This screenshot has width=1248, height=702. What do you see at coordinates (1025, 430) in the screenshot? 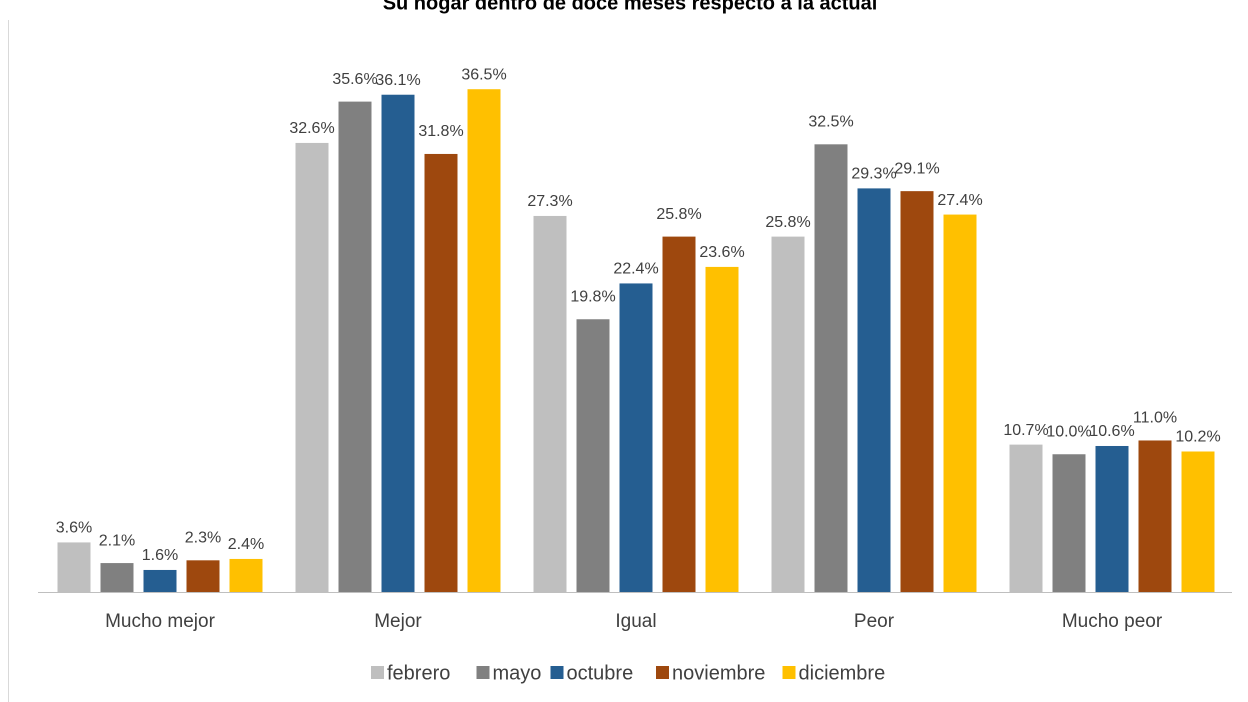
I see `data-label: 10.7%` at bounding box center [1025, 430].